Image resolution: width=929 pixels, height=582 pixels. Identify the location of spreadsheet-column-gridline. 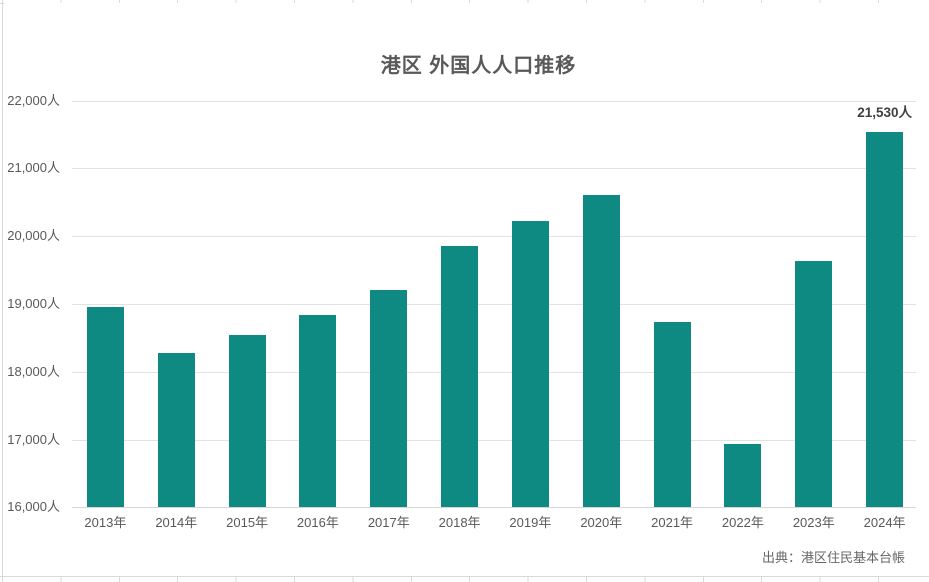
(2, 290).